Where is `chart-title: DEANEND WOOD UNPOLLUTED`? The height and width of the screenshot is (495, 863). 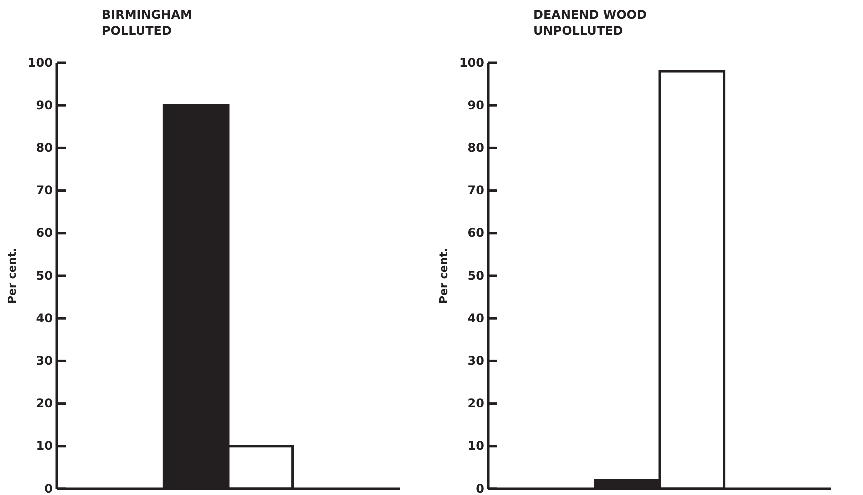
chart-title: DEANEND WOOD UNPOLLUTED is located at coordinates (591, 23).